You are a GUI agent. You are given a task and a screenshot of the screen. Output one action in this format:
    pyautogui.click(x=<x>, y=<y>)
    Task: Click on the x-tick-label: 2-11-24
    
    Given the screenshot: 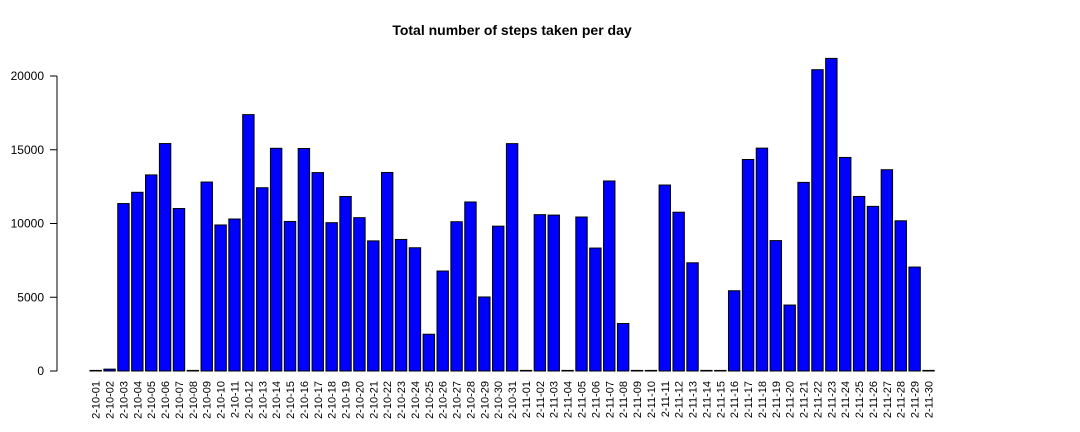 What is the action you would take?
    pyautogui.click(x=846, y=399)
    